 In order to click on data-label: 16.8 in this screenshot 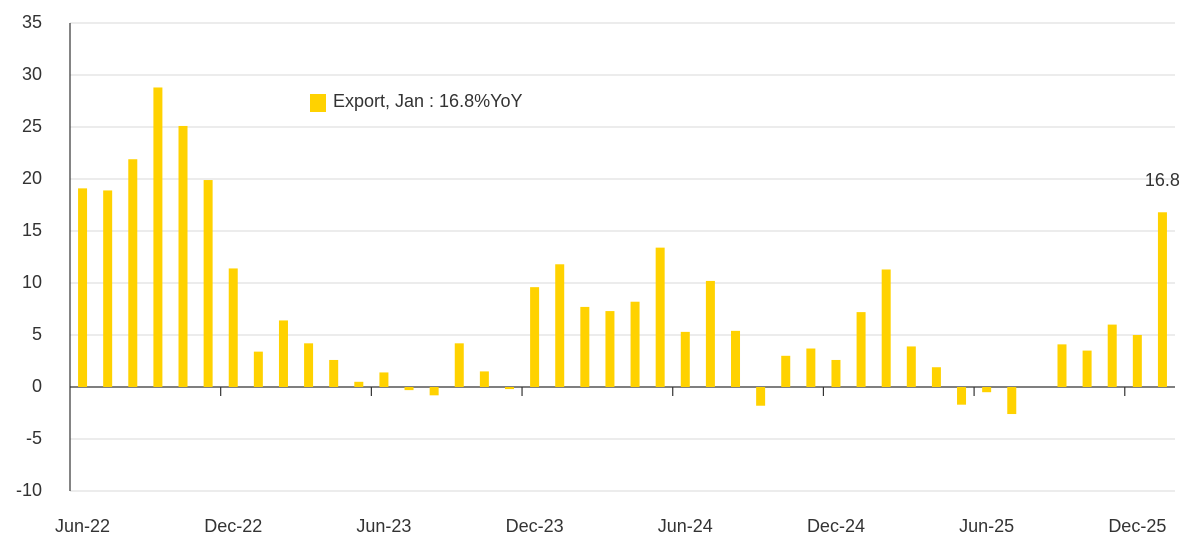, I will do `click(1162, 180)`.